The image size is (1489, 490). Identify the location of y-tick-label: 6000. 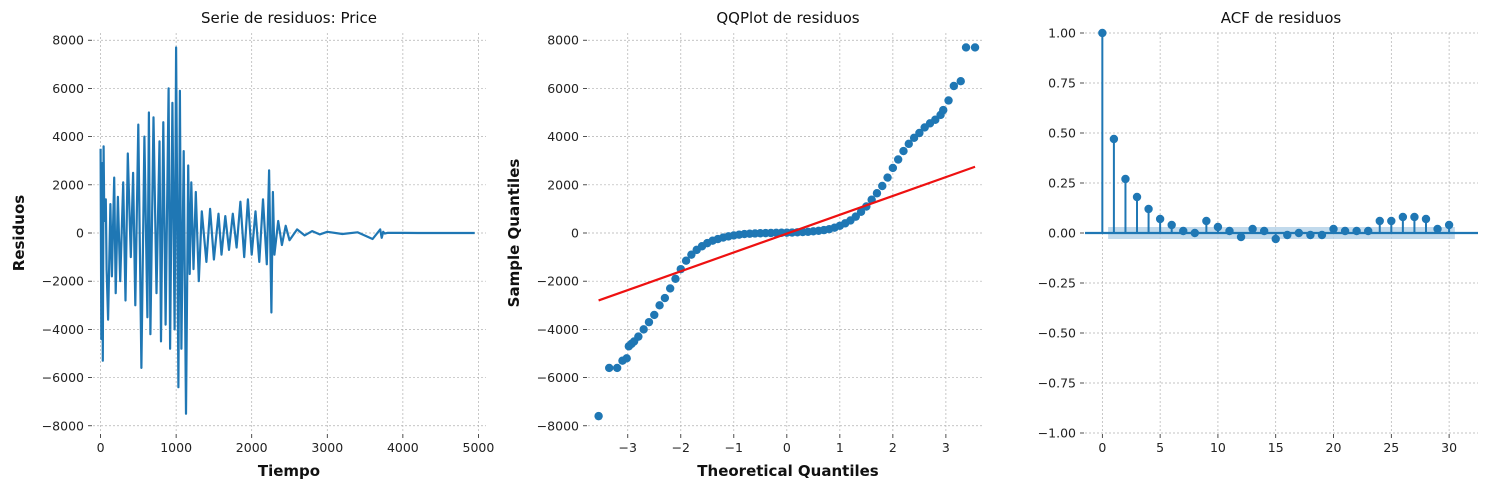
(68, 88).